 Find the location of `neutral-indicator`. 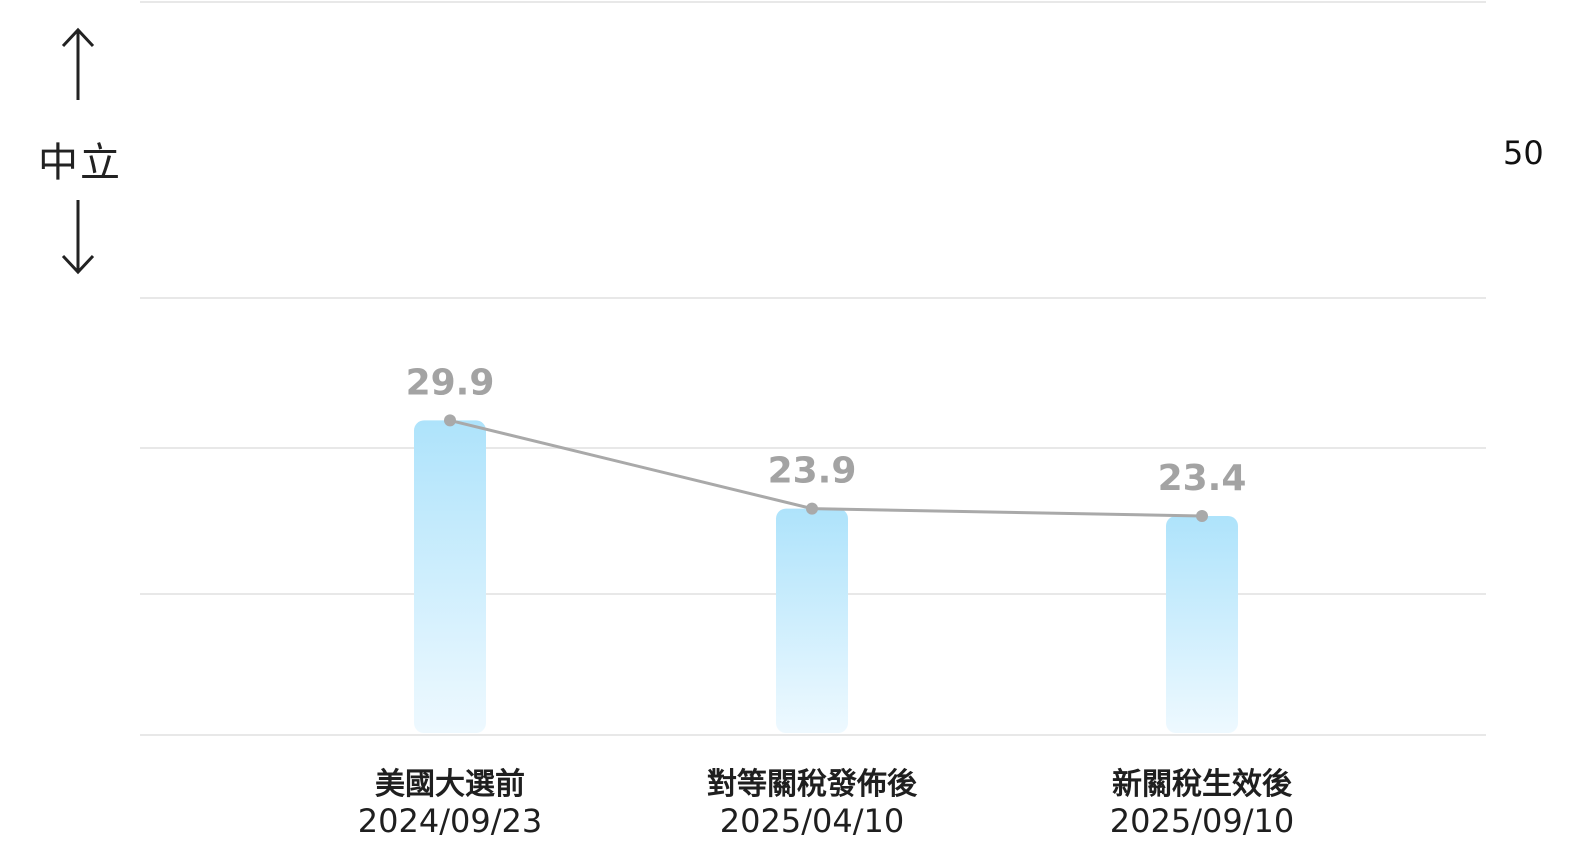

neutral-indicator is located at coordinates (78, 151).